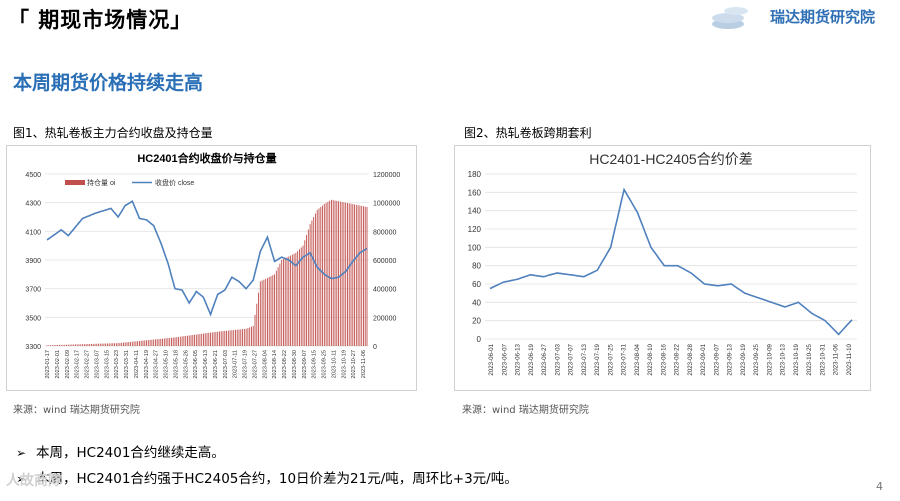 The width and height of the screenshot is (900, 501). Describe the element at coordinates (386, 175) in the screenshot. I see `chart1-y-right-tick: 1200000` at that location.